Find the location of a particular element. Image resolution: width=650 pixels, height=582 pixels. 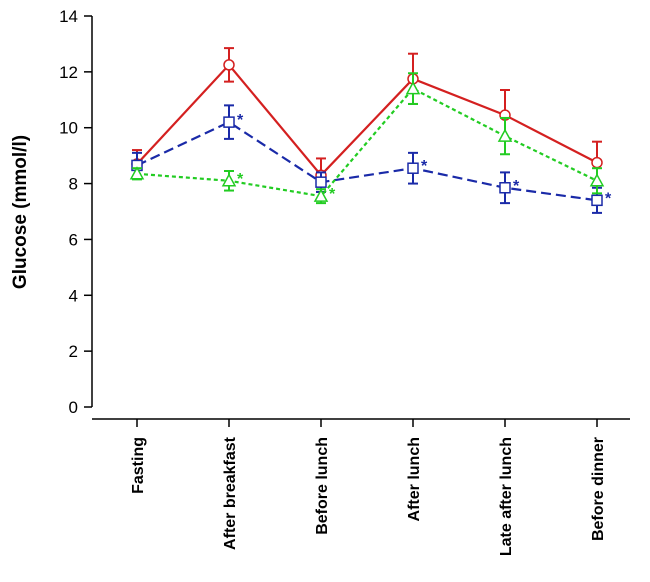

y-tick-label: 10 is located at coordinates (68, 128).